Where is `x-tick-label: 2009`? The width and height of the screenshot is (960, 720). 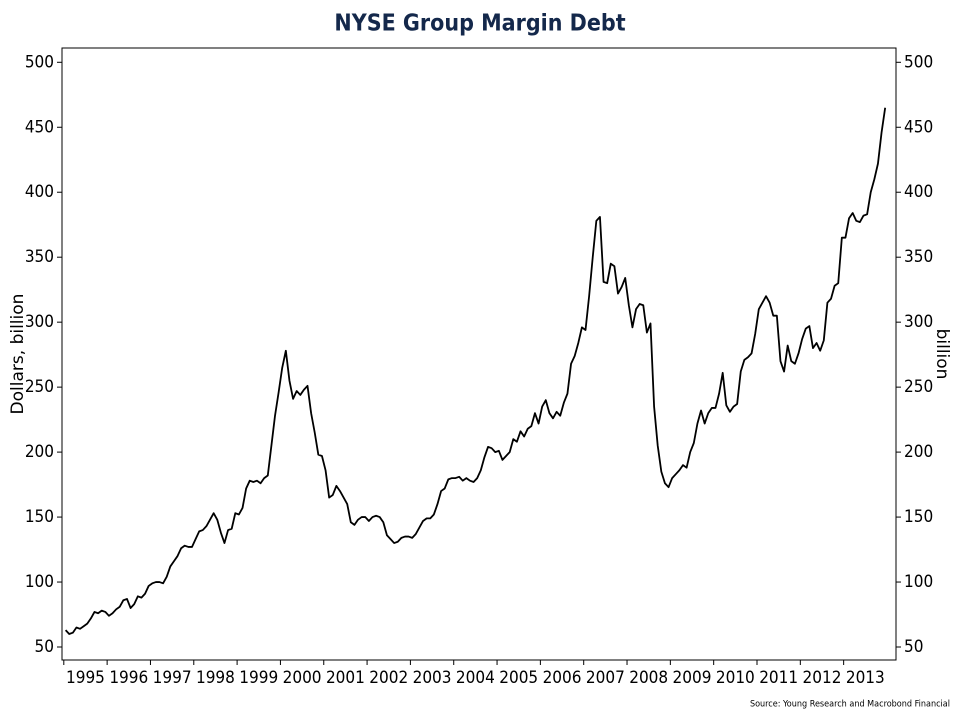 x-tick-label: 2009 is located at coordinates (692, 678).